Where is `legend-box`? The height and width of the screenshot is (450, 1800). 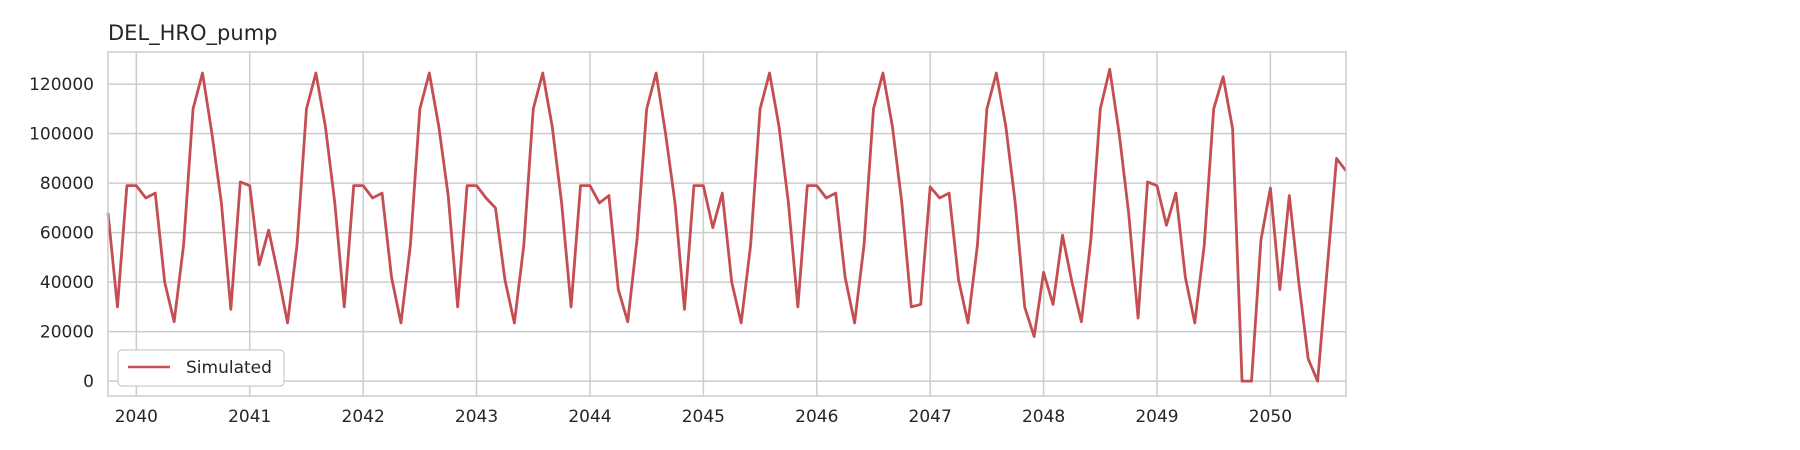
legend-box is located at coordinates (201, 368).